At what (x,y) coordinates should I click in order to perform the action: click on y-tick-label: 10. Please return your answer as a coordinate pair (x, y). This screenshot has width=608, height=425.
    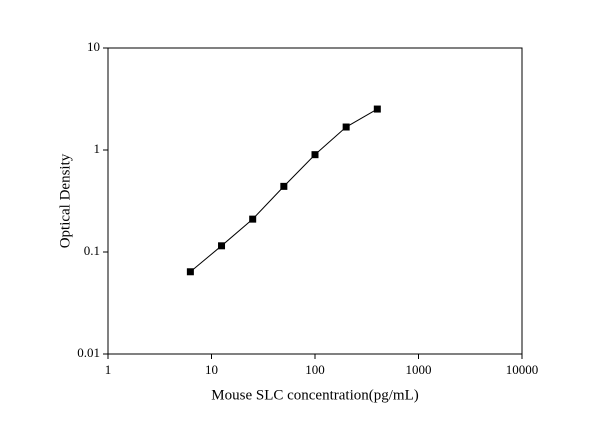
    Looking at the image, I should click on (93, 46).